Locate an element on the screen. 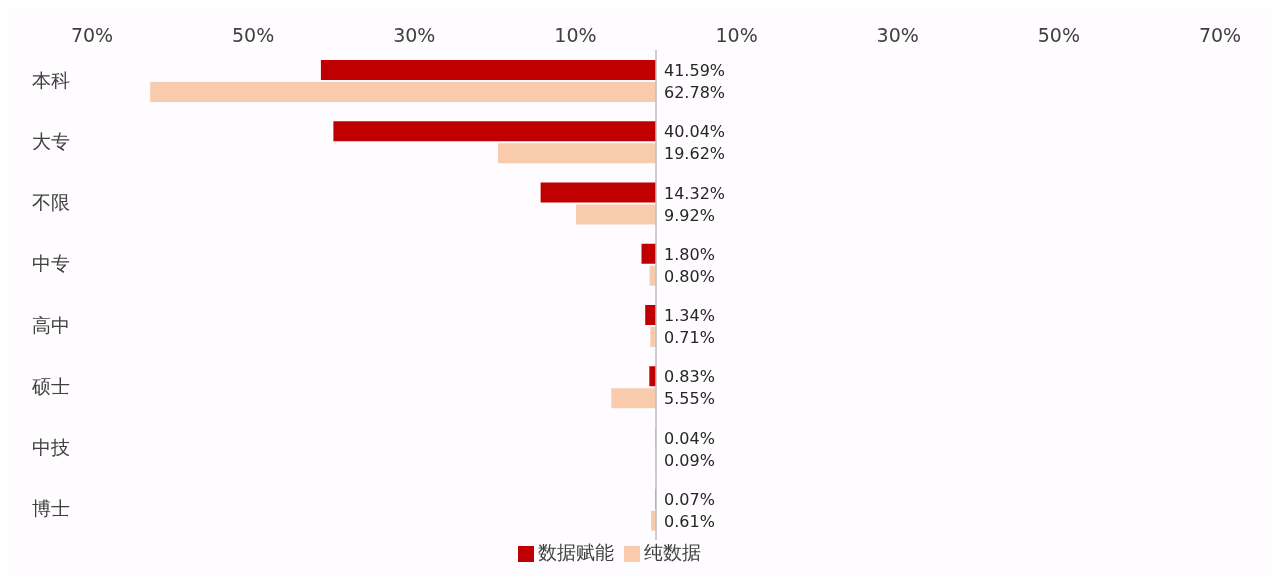 This screenshot has height=584, width=1280. data-label: 14.32% is located at coordinates (695, 193).